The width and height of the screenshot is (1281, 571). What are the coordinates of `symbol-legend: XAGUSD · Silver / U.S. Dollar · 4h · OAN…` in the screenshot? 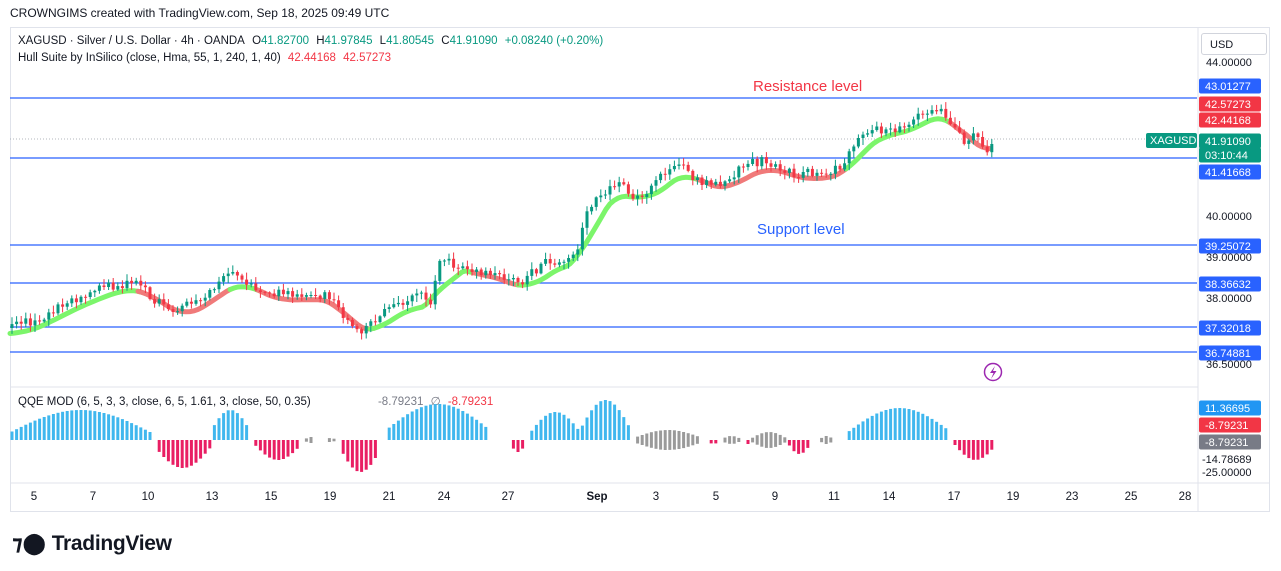 It's located at (312, 41).